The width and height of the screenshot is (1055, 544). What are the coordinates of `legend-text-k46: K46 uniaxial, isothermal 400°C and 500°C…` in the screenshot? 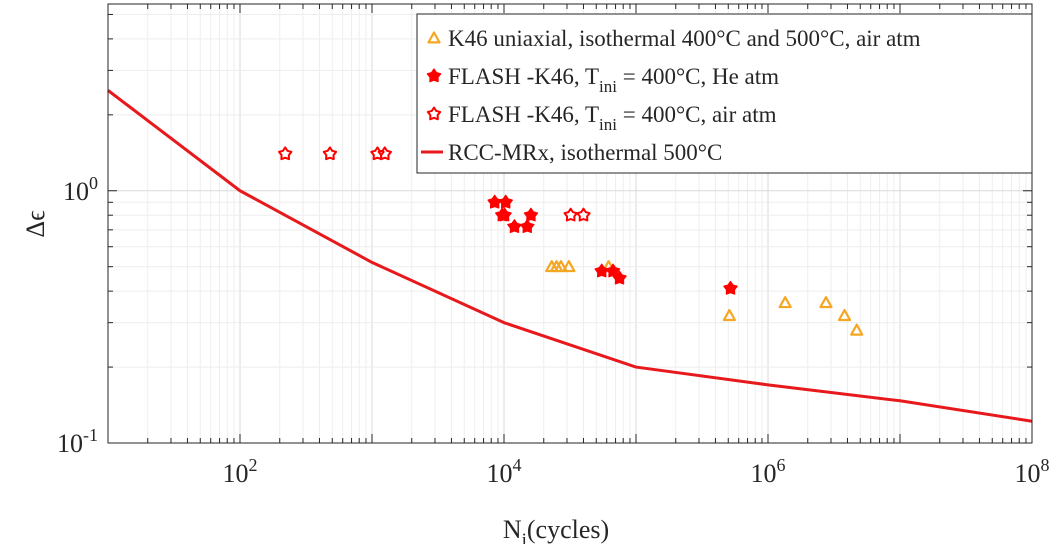 It's located at (684, 38).